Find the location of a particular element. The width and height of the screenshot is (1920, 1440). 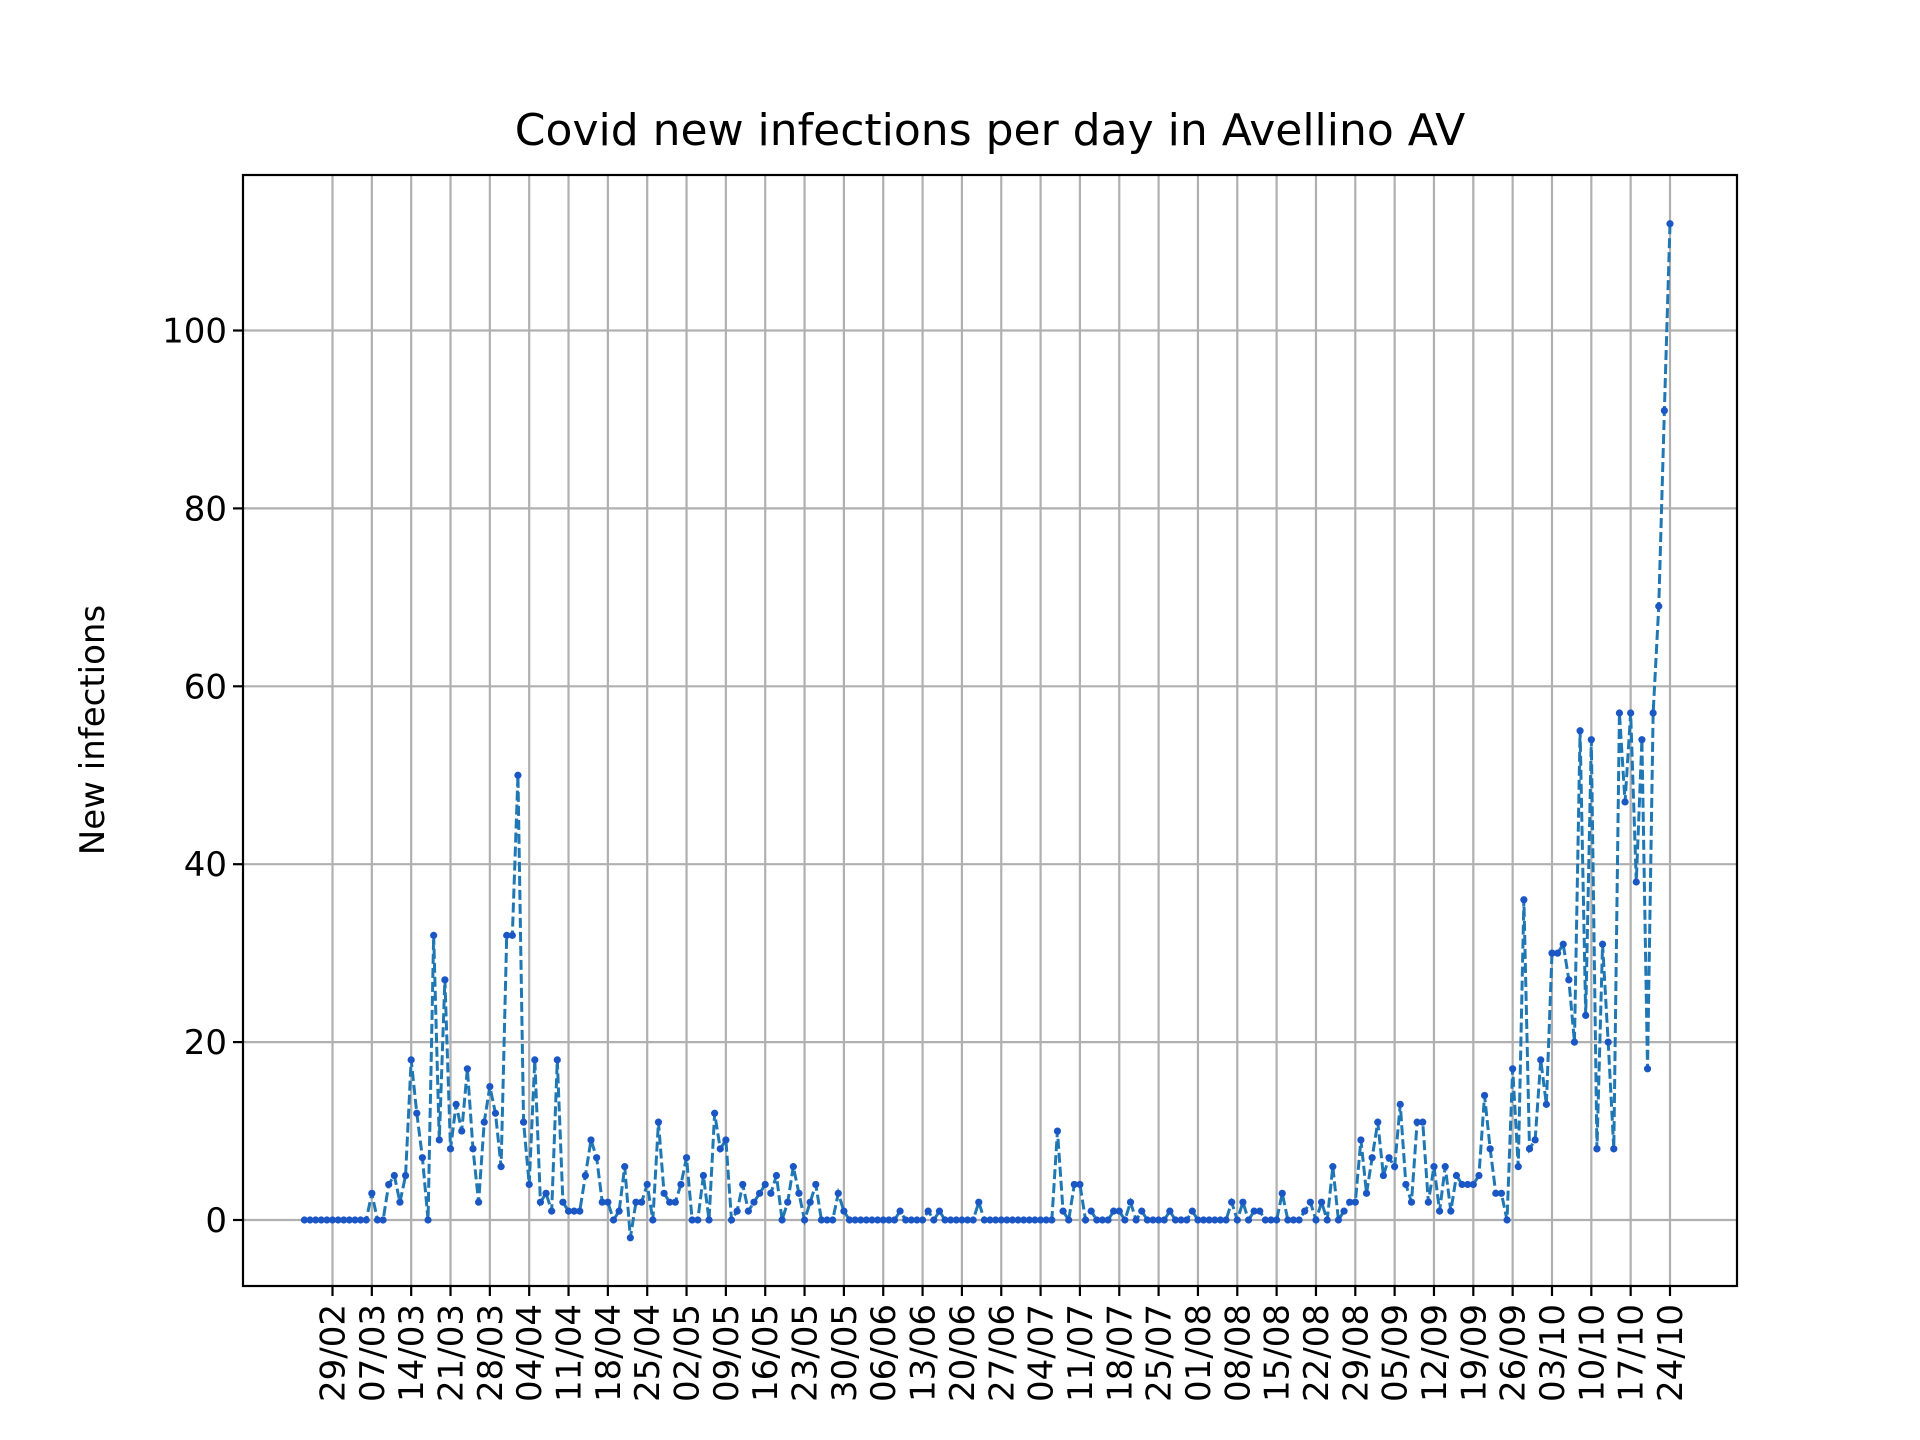

x-tick-label: 23/05 is located at coordinates (806, 1353).